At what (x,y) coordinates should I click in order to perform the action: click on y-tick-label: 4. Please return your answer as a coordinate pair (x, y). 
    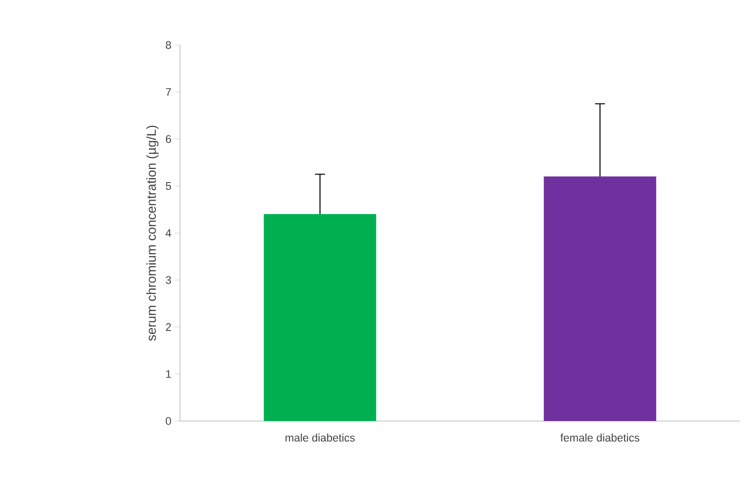
    Looking at the image, I should click on (169, 233).